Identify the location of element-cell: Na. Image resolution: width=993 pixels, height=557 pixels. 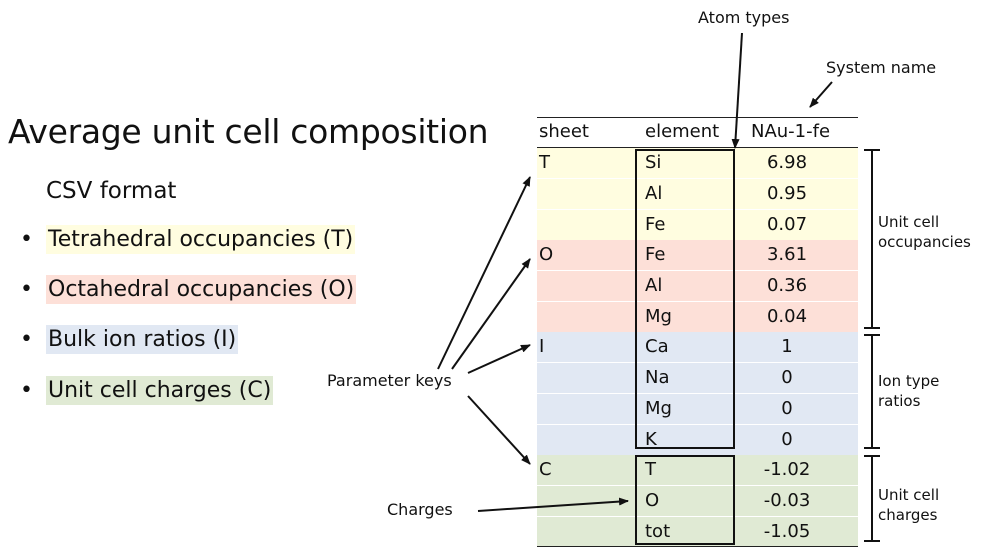
(657, 377).